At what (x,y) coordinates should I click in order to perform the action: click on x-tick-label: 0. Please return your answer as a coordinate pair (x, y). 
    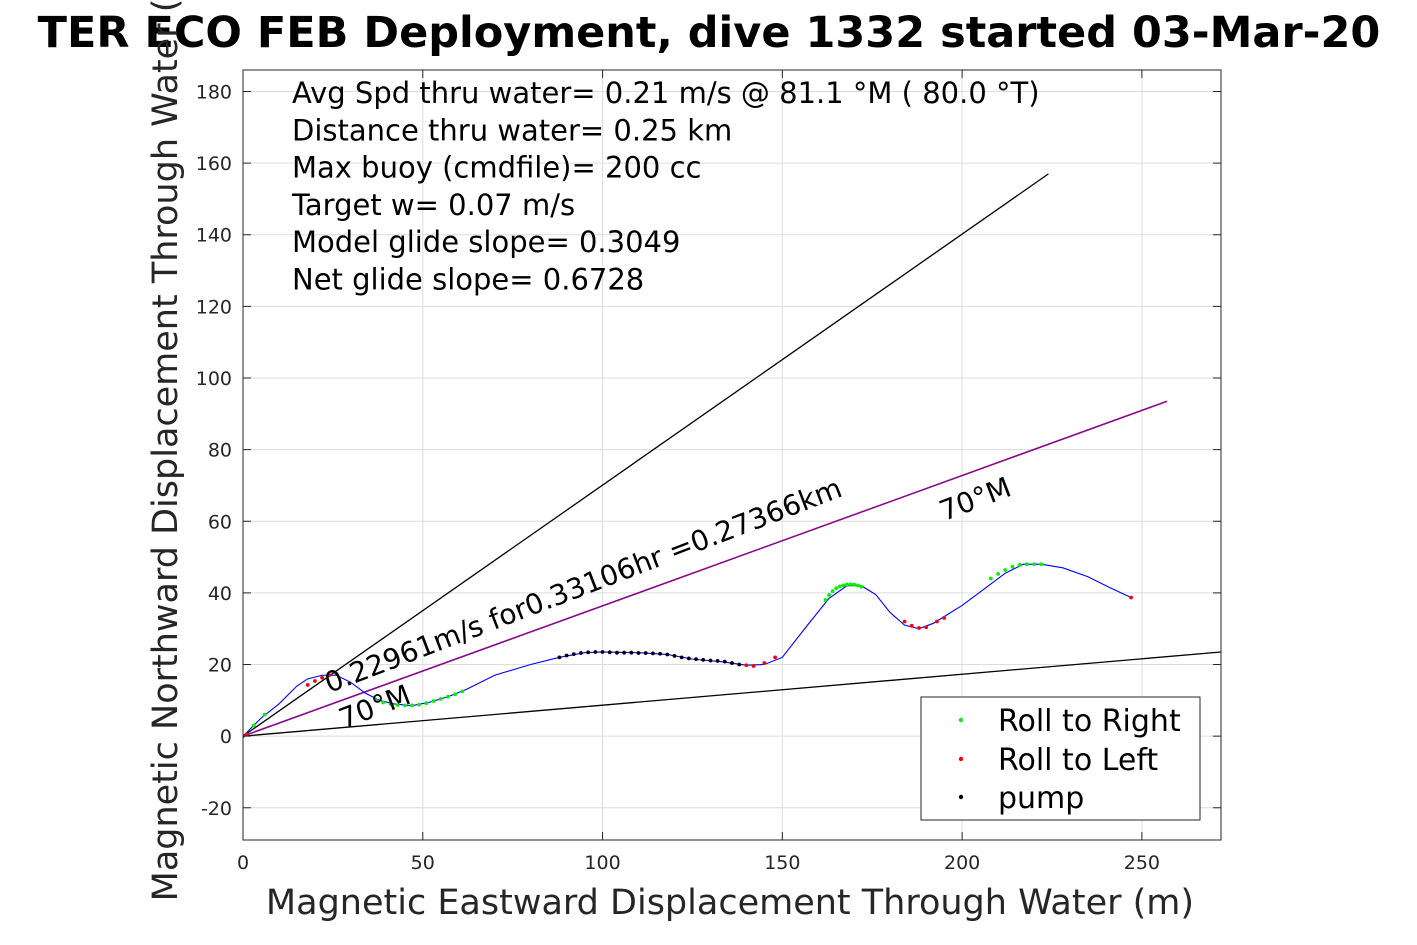
    Looking at the image, I should click on (243, 863).